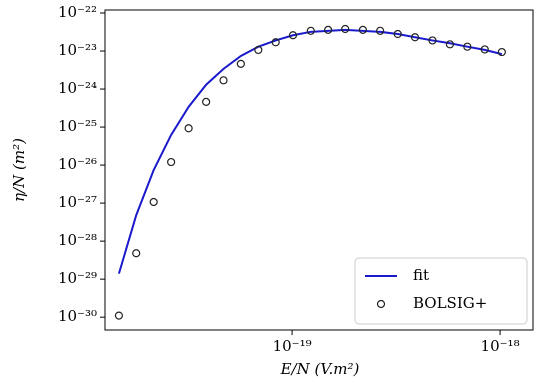  What do you see at coordinates (292, 346) in the screenshot?
I see `x-tick-label: 10⁻¹⁹` at bounding box center [292, 346].